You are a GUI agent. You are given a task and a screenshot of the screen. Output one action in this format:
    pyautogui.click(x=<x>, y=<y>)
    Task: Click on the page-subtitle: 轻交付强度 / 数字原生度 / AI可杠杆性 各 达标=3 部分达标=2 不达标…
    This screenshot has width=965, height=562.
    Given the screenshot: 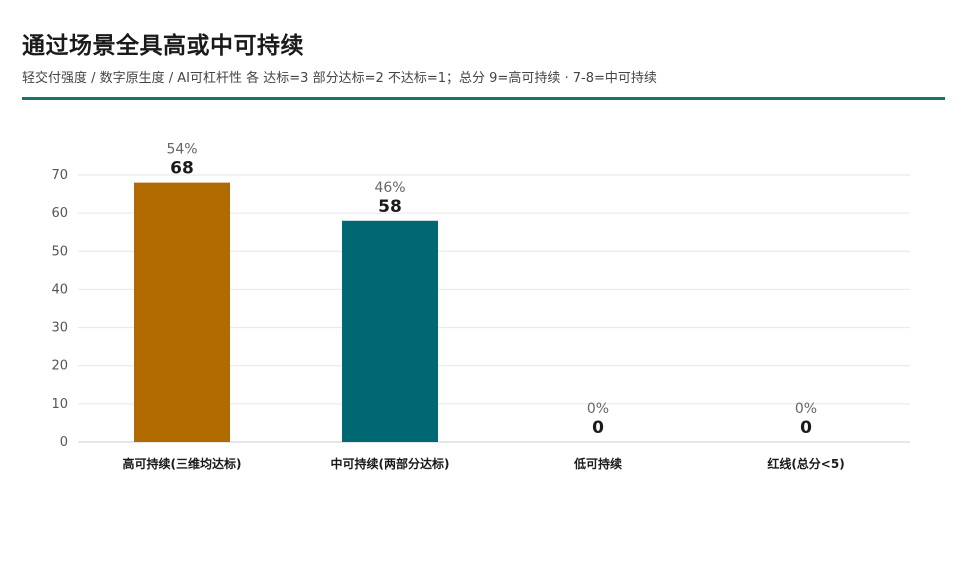 What is the action you would take?
    pyautogui.click(x=339, y=78)
    